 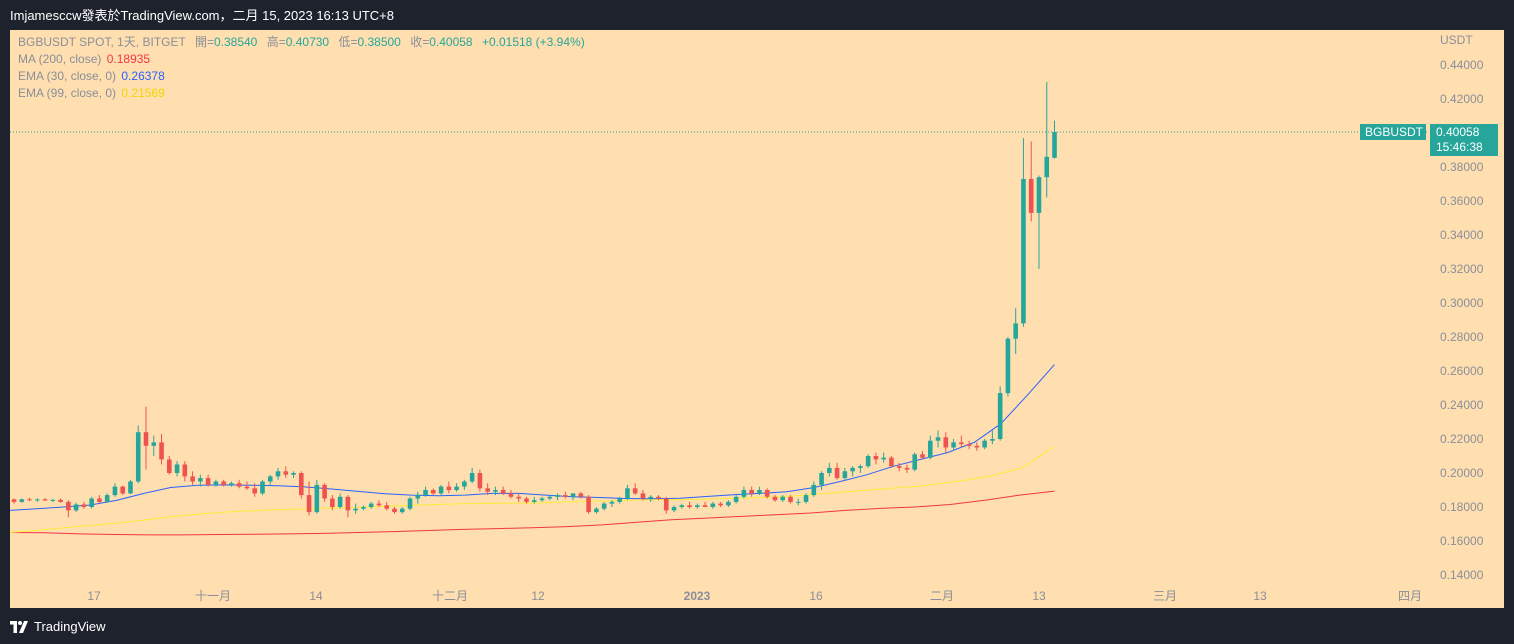 I want to click on ma200-value: 0.18935, so click(x=128, y=59).